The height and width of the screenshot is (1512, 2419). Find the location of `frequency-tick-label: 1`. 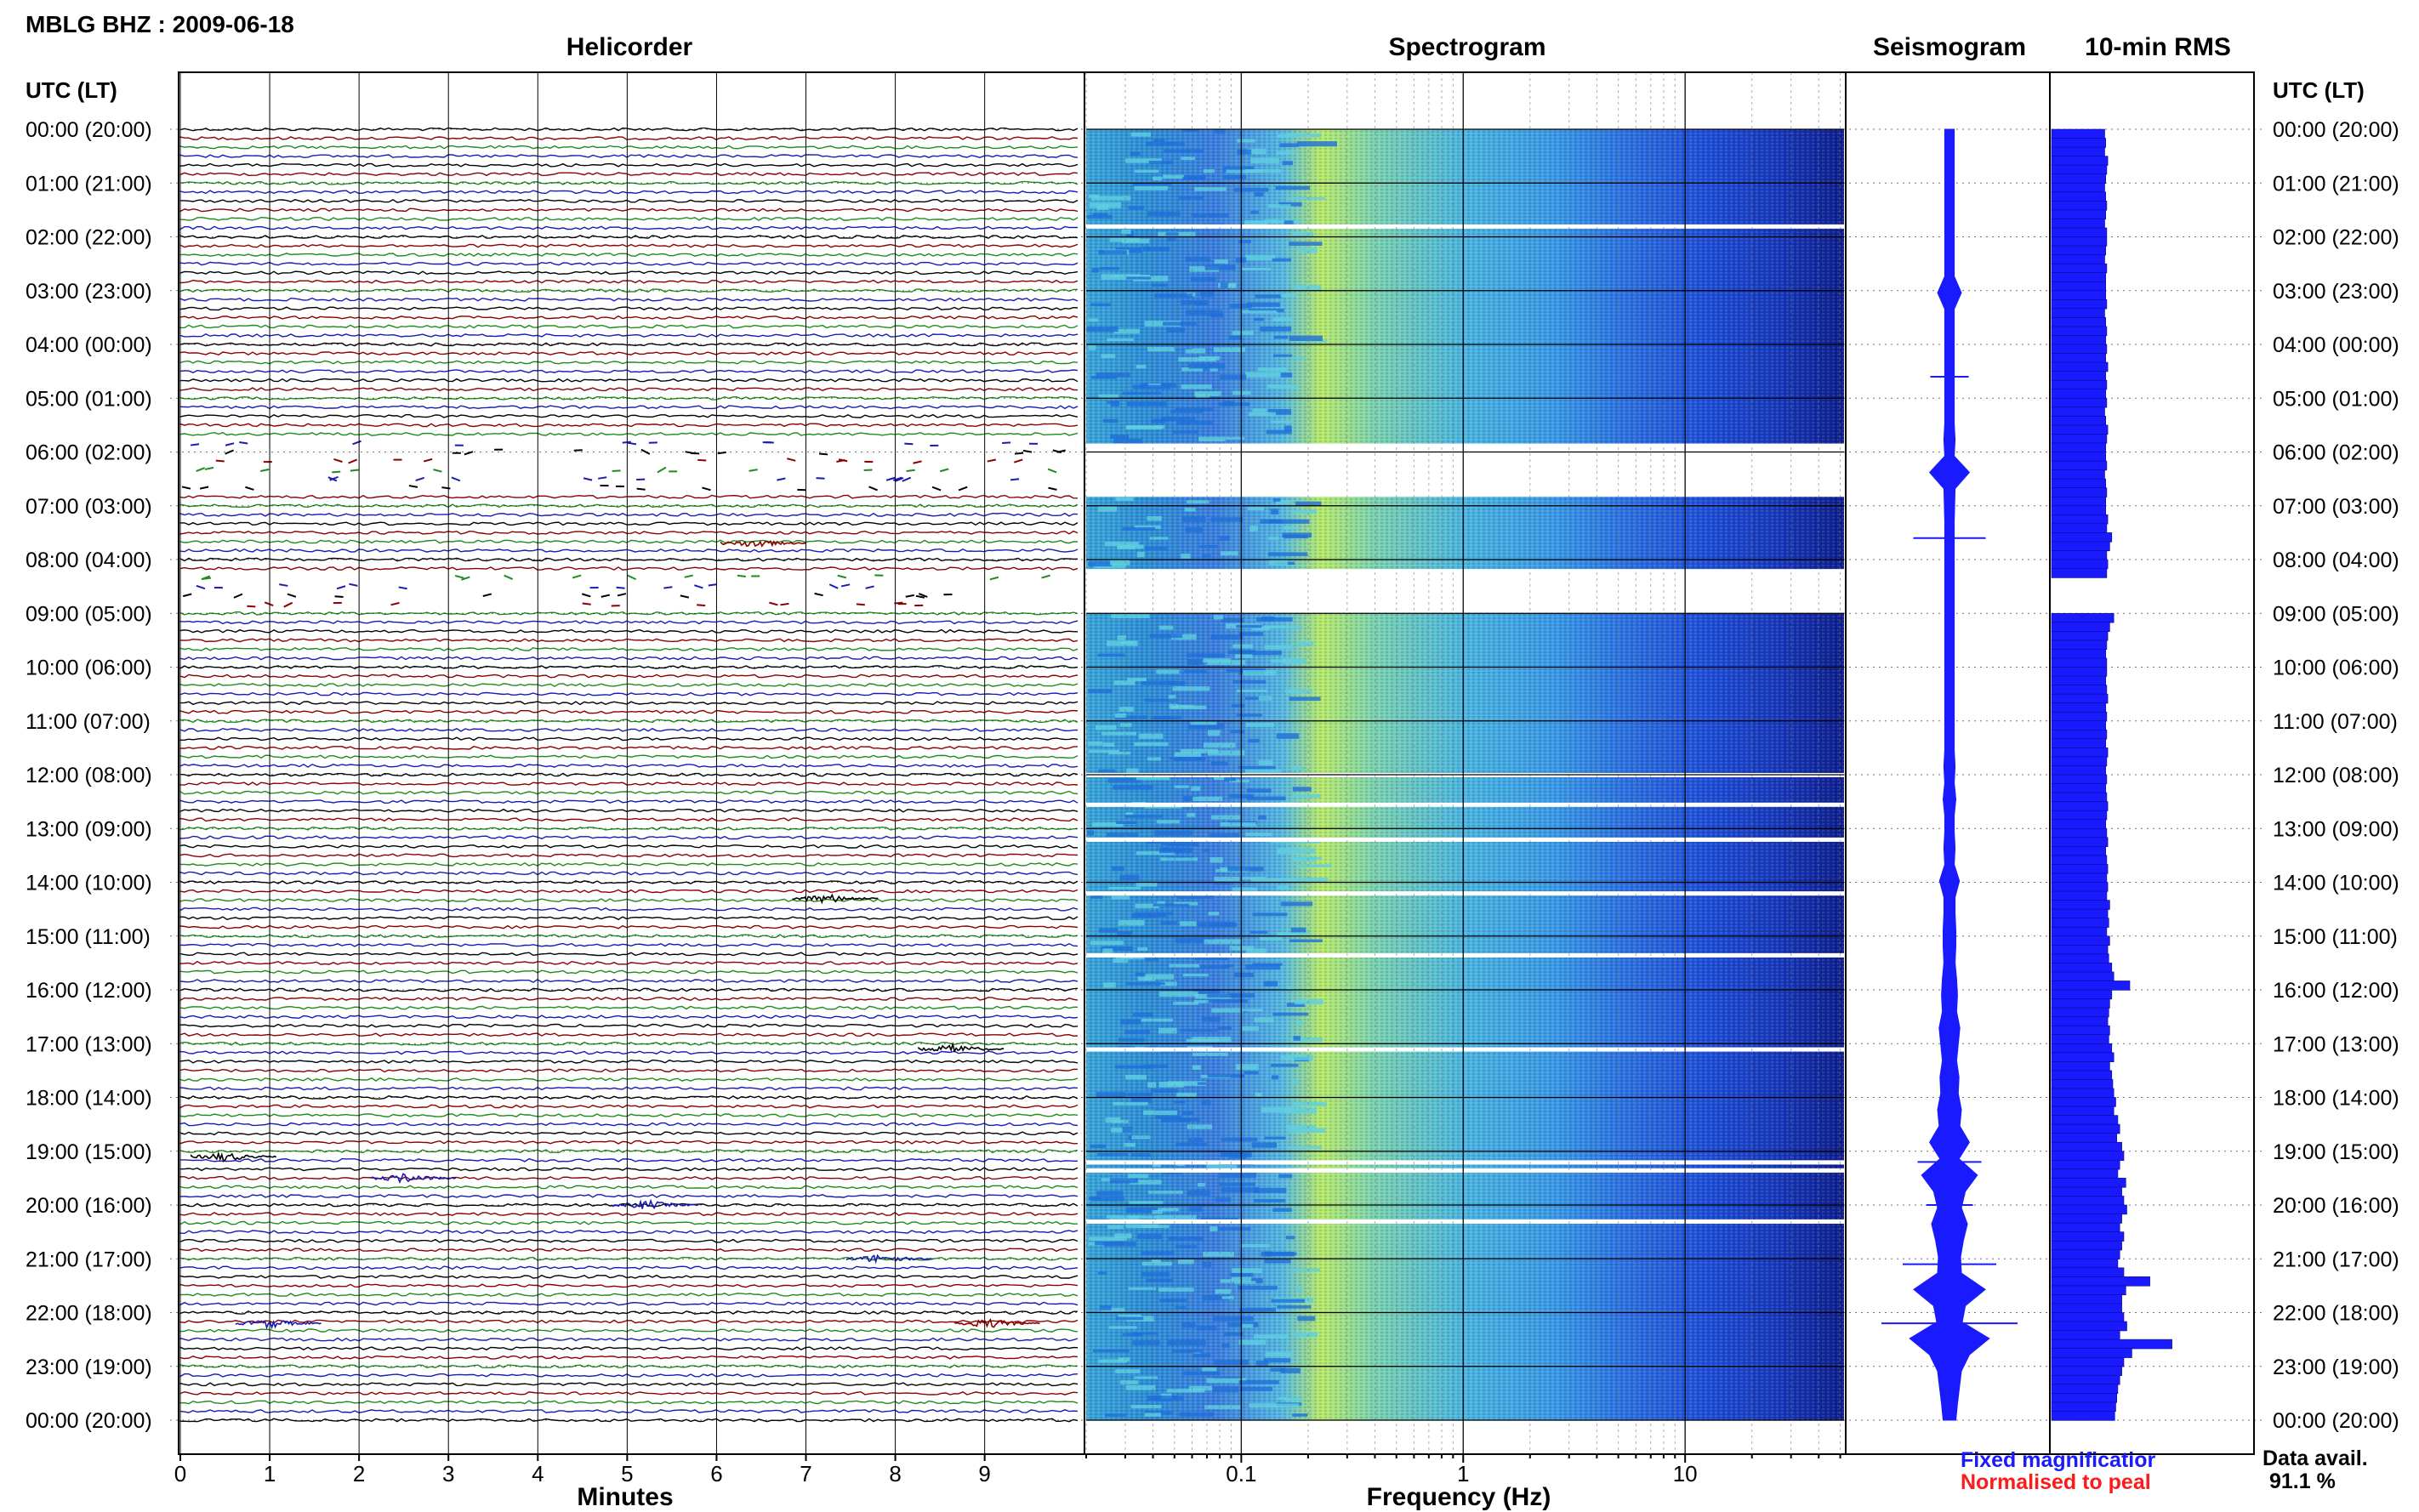

frequency-tick-label: 1 is located at coordinates (1463, 1473).